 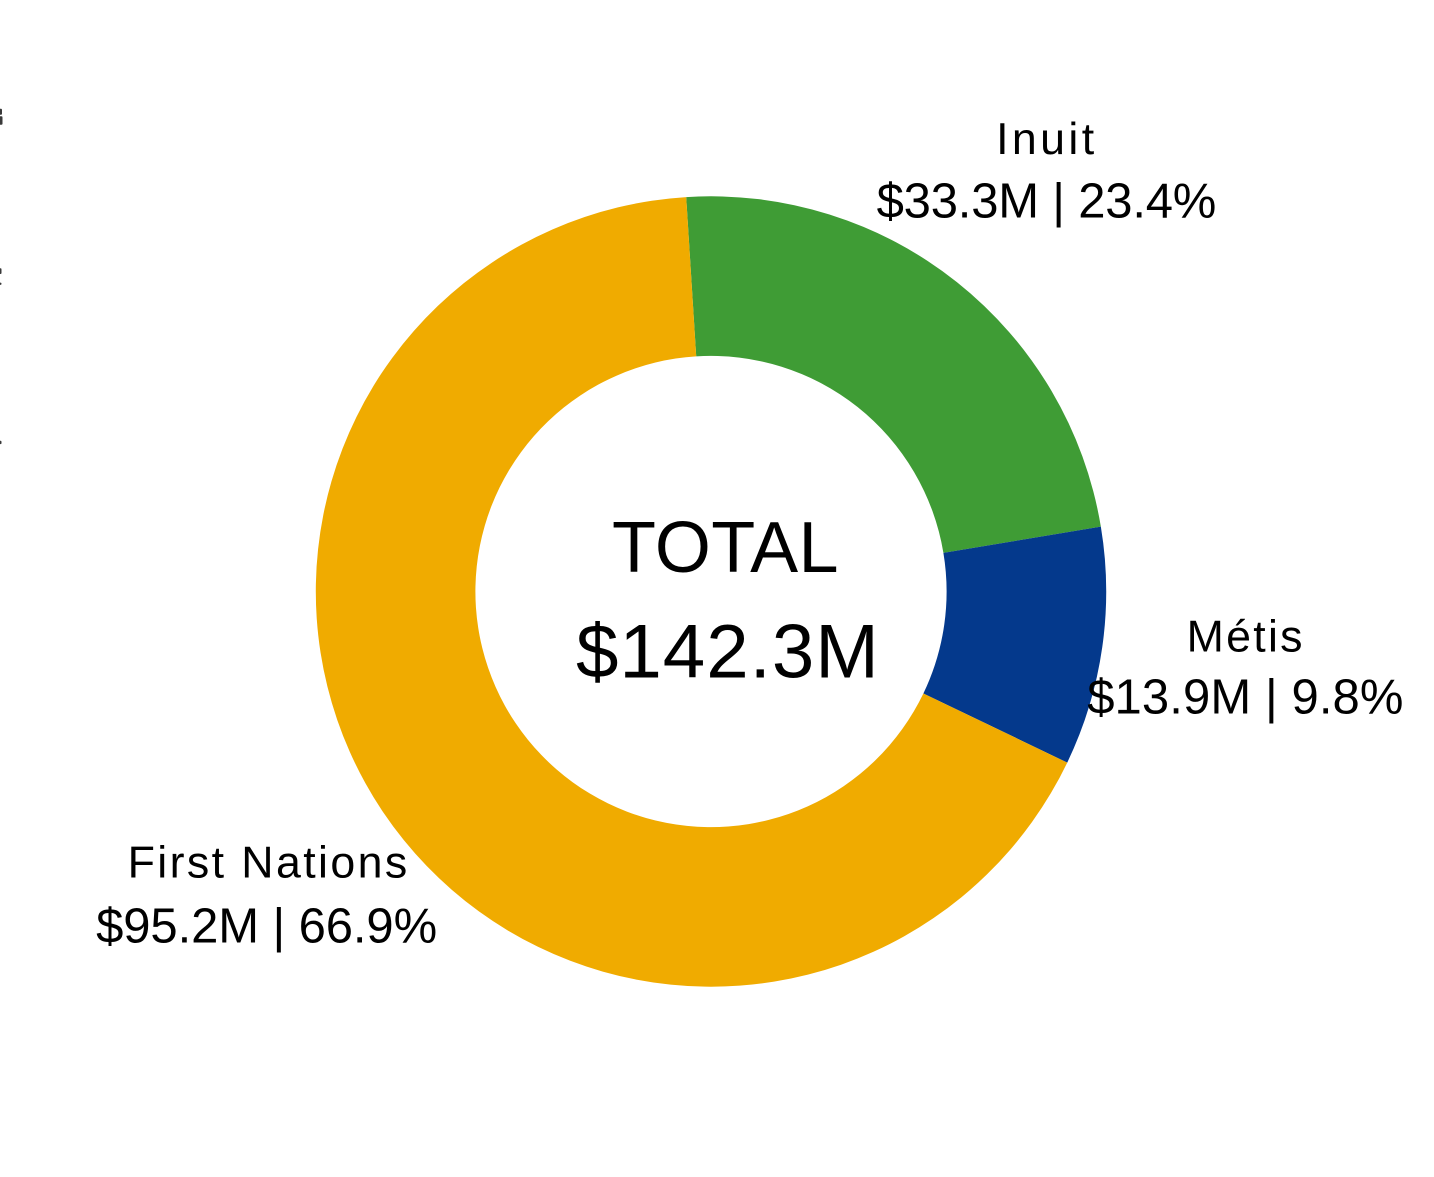 I want to click on svg-text: TOTAL, so click(x=725, y=548).